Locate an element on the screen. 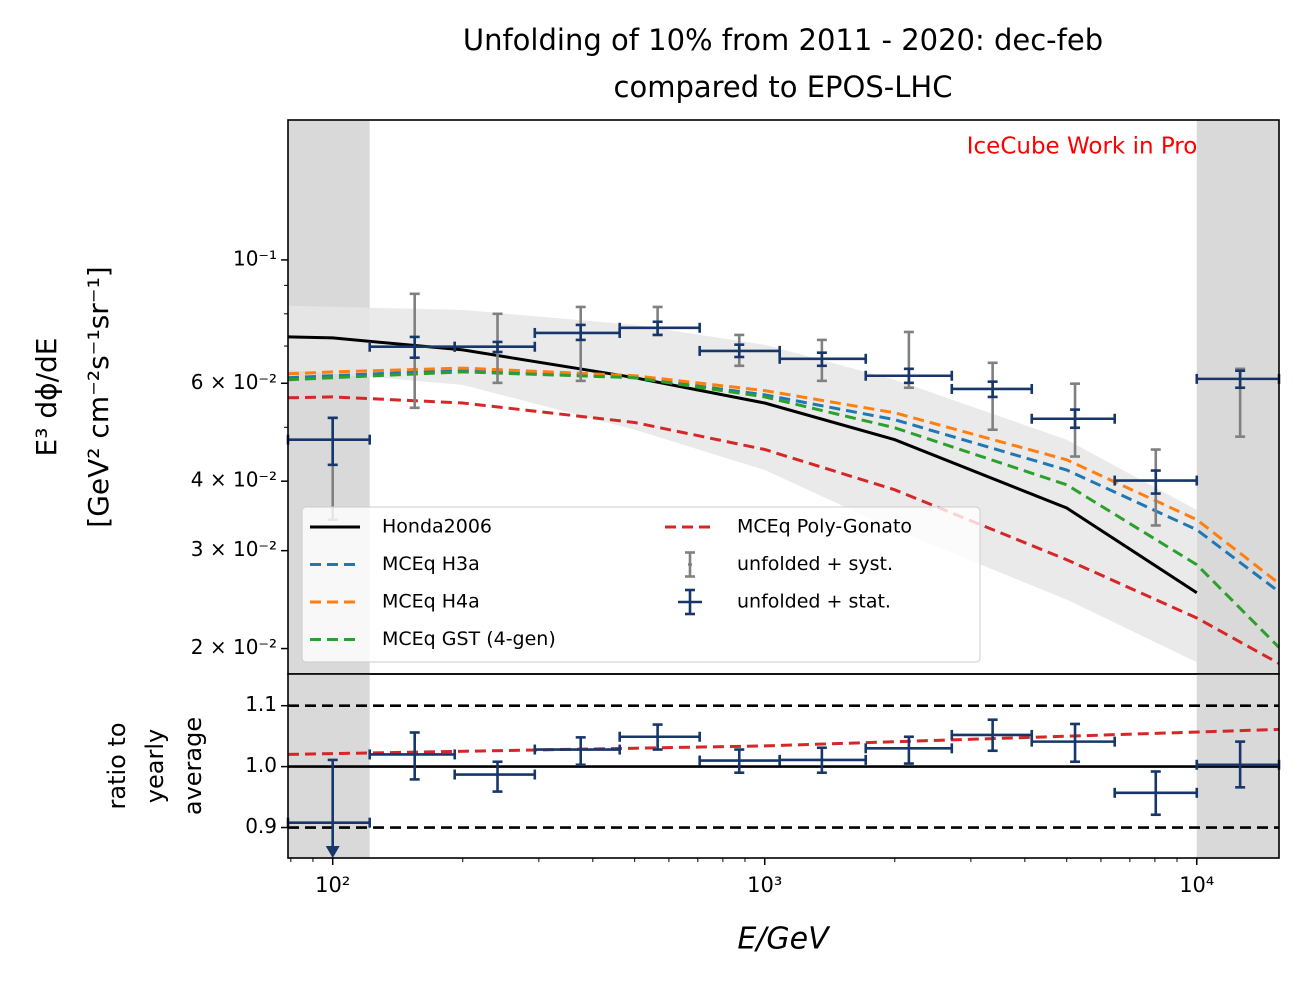 This screenshot has width=1300, height=984. legend-label: unfolded + syst. is located at coordinates (815, 564).